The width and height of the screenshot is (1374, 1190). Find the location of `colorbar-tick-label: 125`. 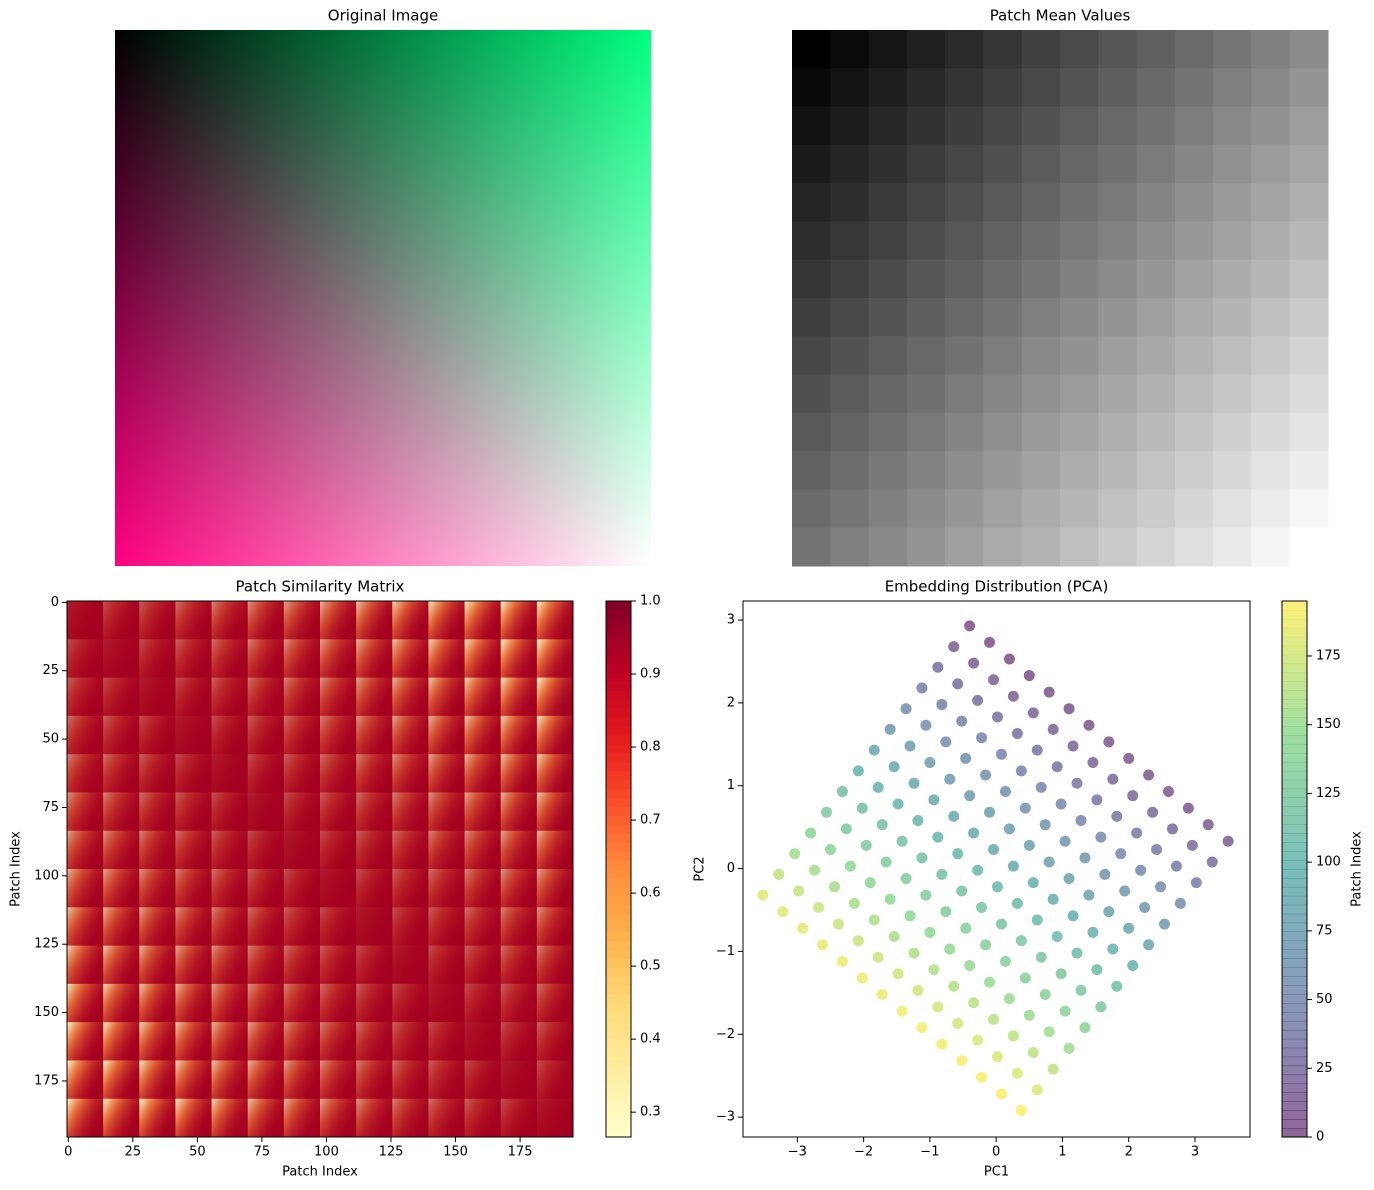

colorbar-tick-label: 125 is located at coordinates (1328, 793).